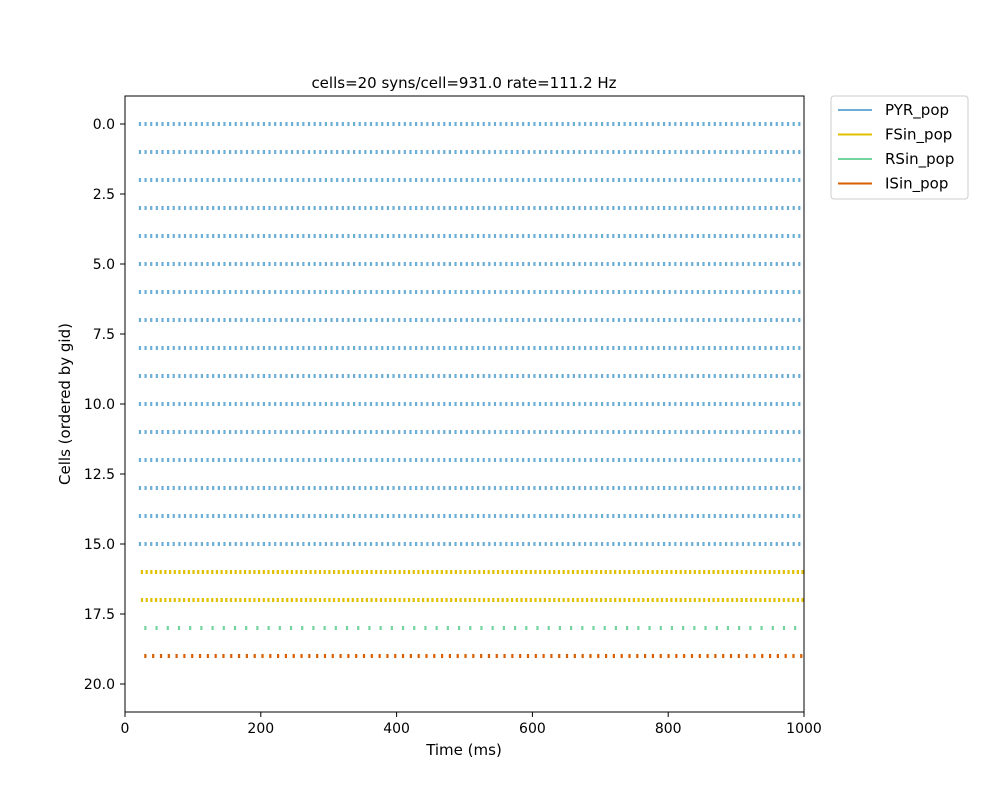  I want to click on x-axis-label: Time (ms), so click(463, 750).